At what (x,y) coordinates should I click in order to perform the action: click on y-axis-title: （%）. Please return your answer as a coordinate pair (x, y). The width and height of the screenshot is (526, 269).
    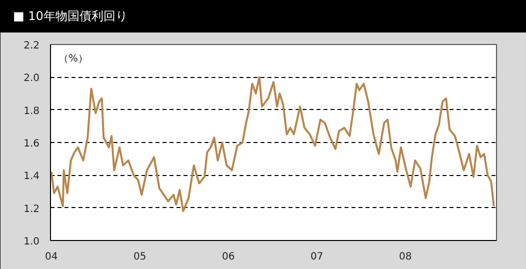
    Looking at the image, I should click on (73, 59).